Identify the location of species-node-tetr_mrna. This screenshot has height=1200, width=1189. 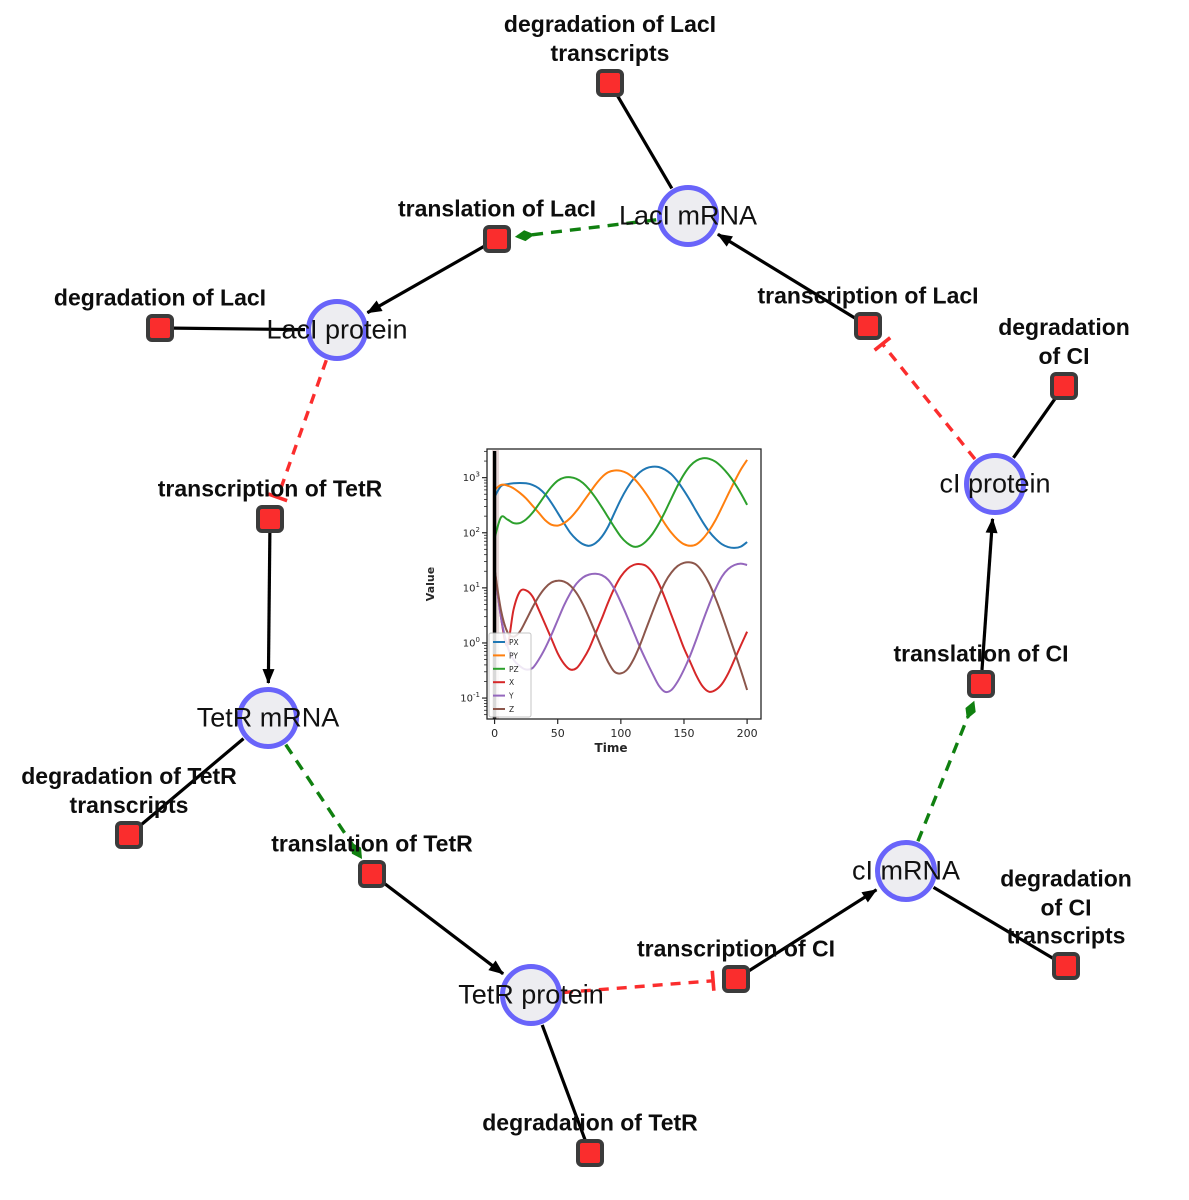
(268, 718).